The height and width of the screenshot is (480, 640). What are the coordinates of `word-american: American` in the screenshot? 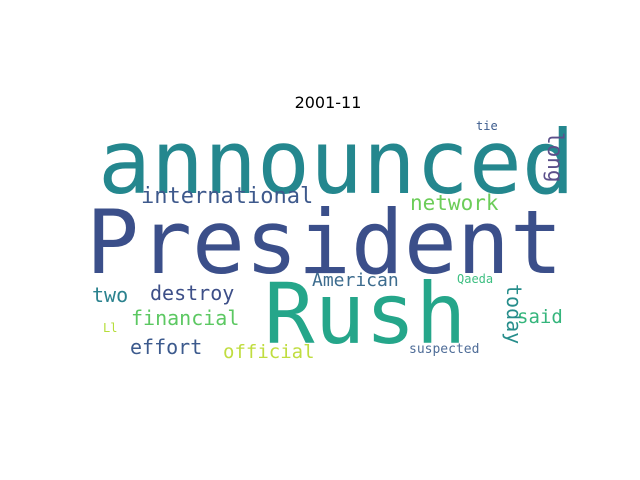 It's located at (355, 280).